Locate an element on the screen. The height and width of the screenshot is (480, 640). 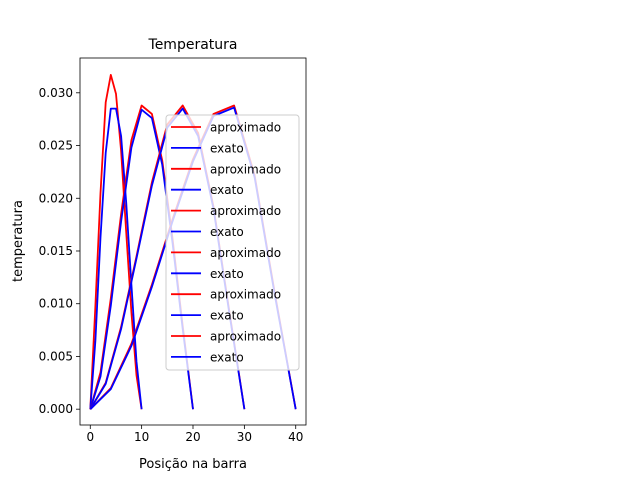
legend-box is located at coordinates (232, 242).